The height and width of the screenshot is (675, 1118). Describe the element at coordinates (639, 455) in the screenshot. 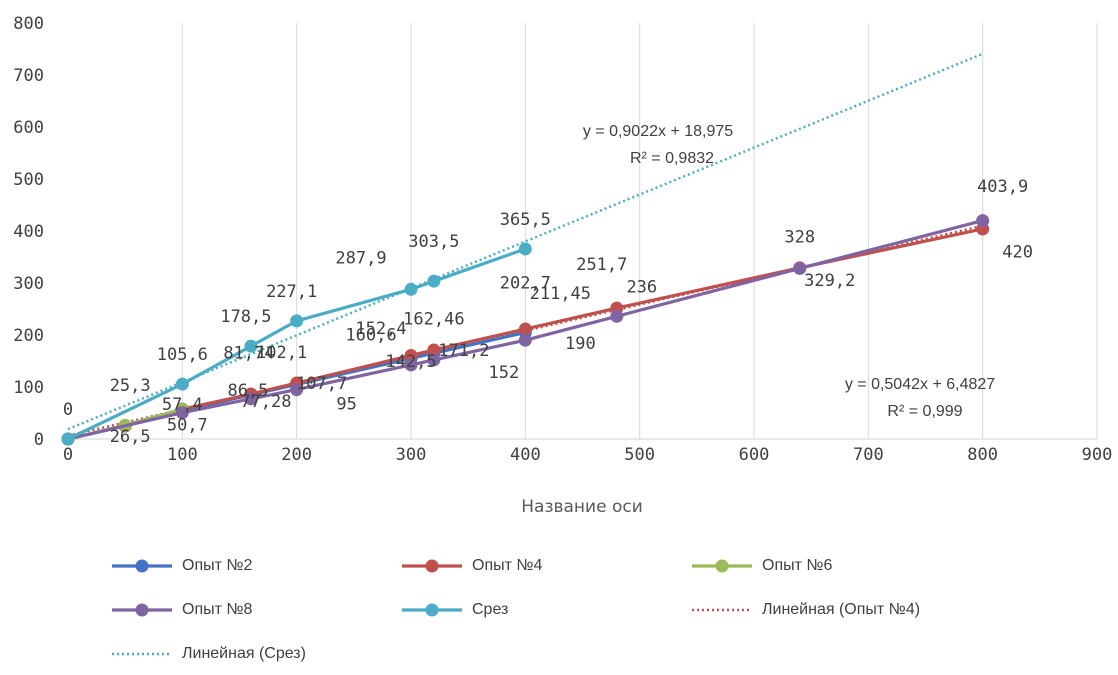

I see `x-tick-label: 500` at that location.